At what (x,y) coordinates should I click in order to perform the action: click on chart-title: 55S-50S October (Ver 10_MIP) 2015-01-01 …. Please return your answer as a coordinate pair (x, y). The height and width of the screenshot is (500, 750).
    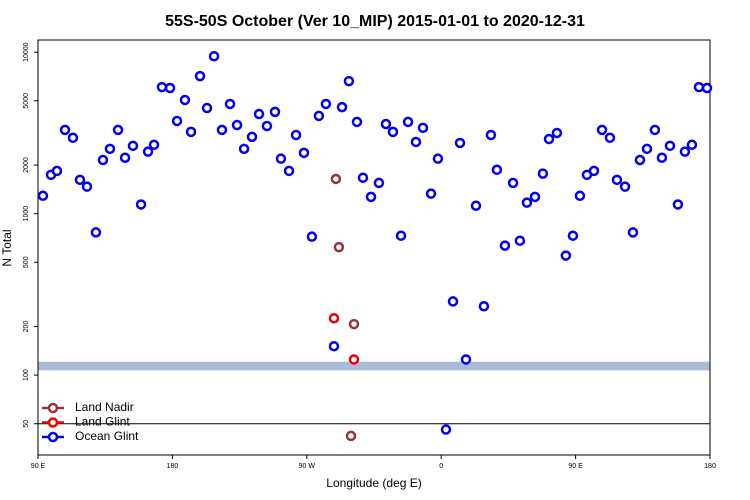
    Looking at the image, I should click on (375, 21).